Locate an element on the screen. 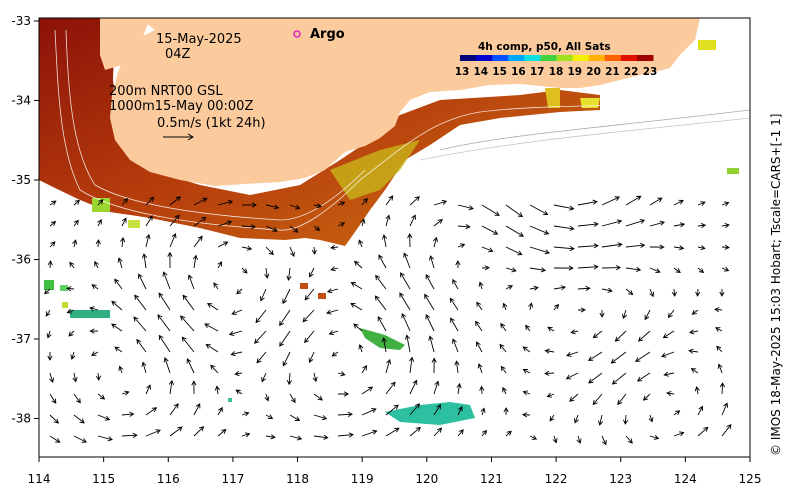 This screenshot has width=791, height=492. contour-label: 200m NRT00 GSL is located at coordinates (166, 91).